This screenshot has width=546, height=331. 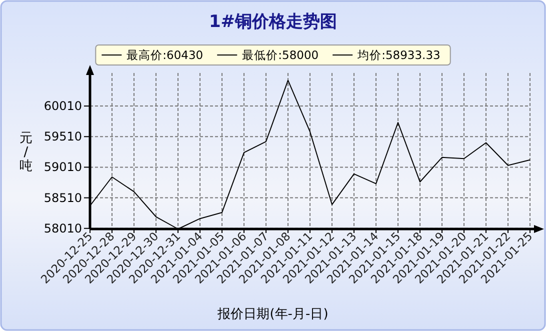 What do you see at coordinates (63, 228) in the screenshot?
I see `y-tick-label: 58010` at bounding box center [63, 228].